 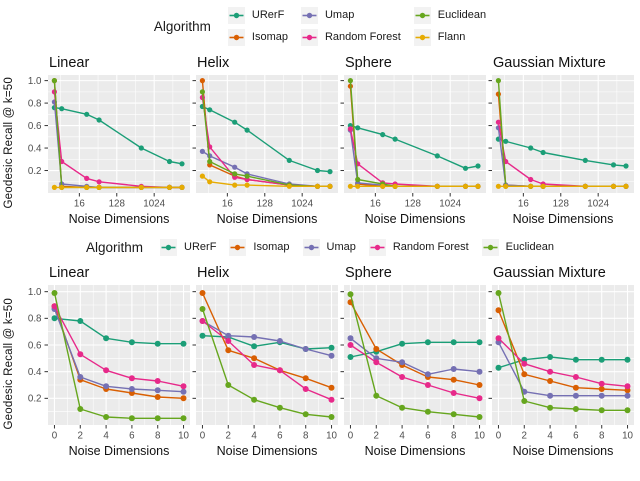 I want to click on legend-label: Isomap, so click(x=269, y=37).